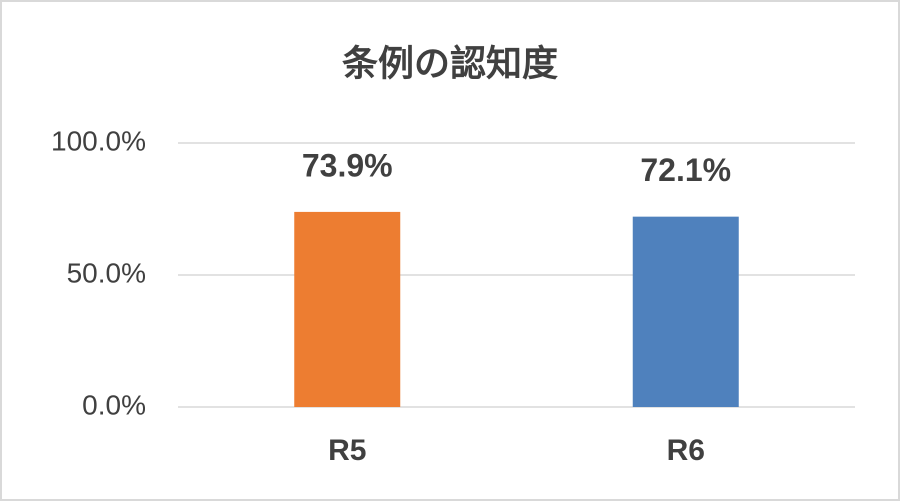  Describe the element at coordinates (450, 63) in the screenshot. I see `chart-title: 条例の認知度` at that location.